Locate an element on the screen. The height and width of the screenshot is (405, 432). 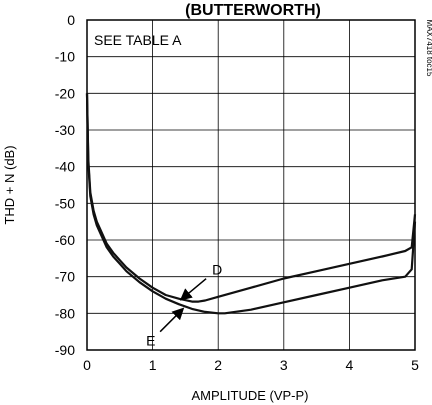
y-tick-label: -20 is located at coordinates (65, 93).